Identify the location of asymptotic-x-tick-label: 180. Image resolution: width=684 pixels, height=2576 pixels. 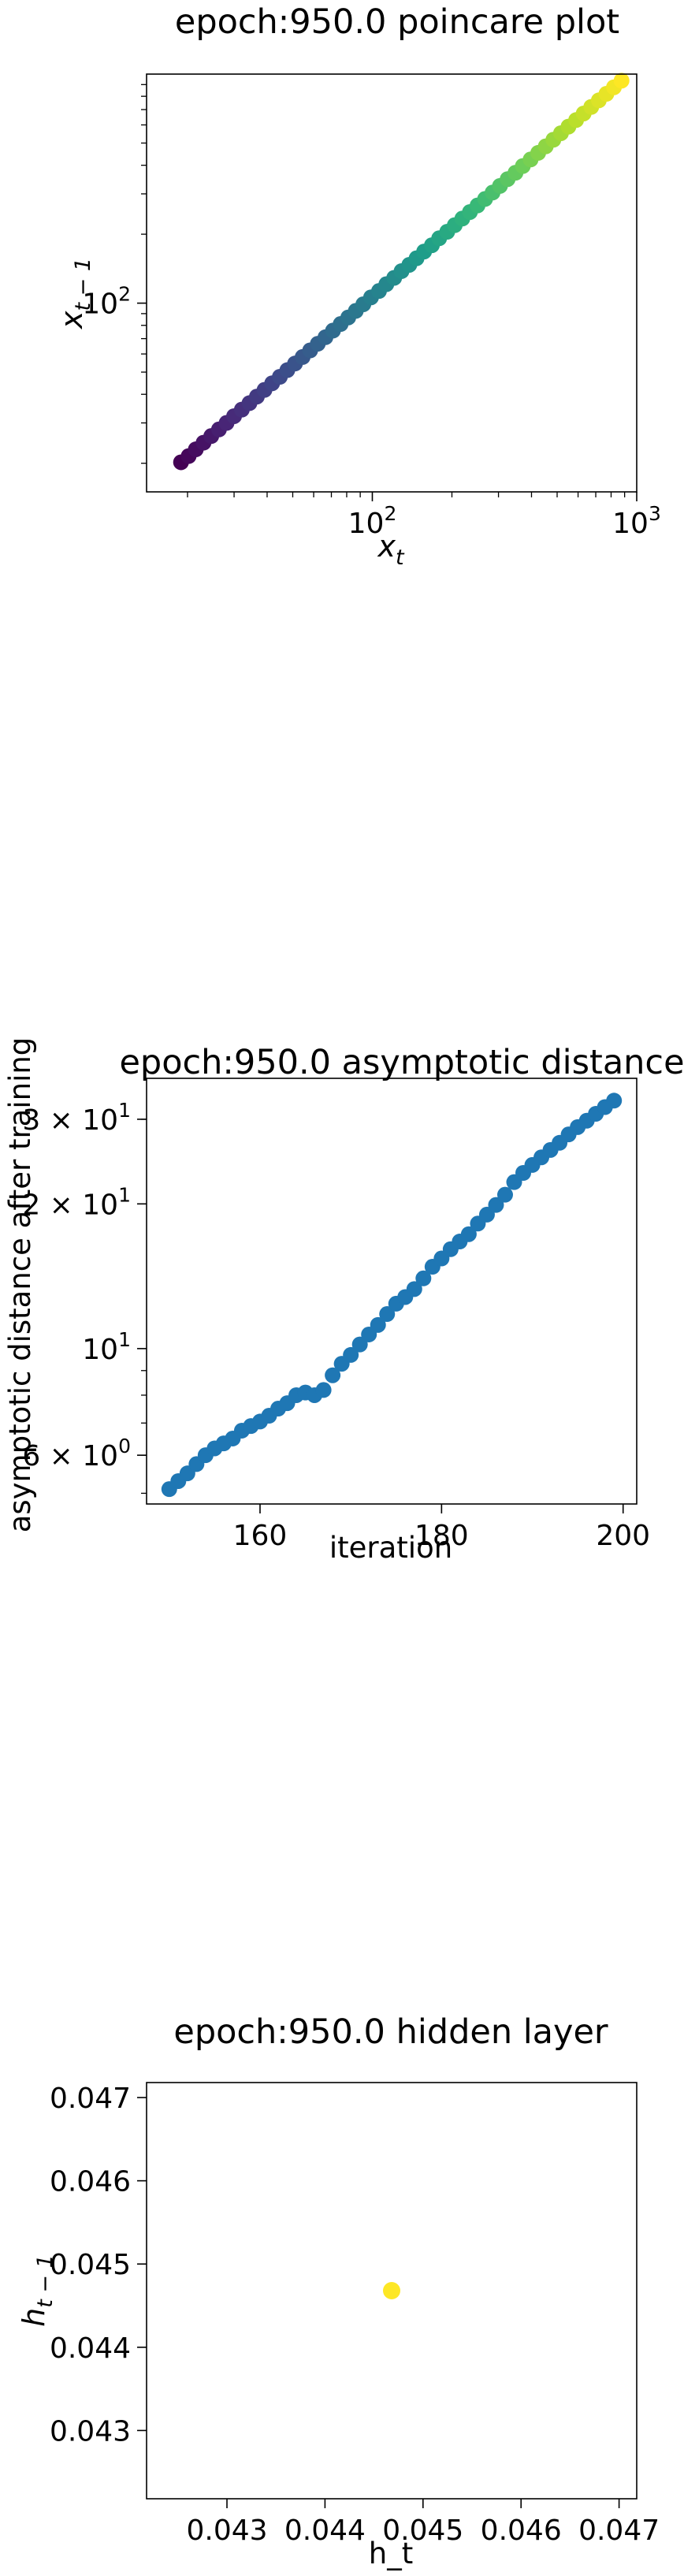
(441, 1536).